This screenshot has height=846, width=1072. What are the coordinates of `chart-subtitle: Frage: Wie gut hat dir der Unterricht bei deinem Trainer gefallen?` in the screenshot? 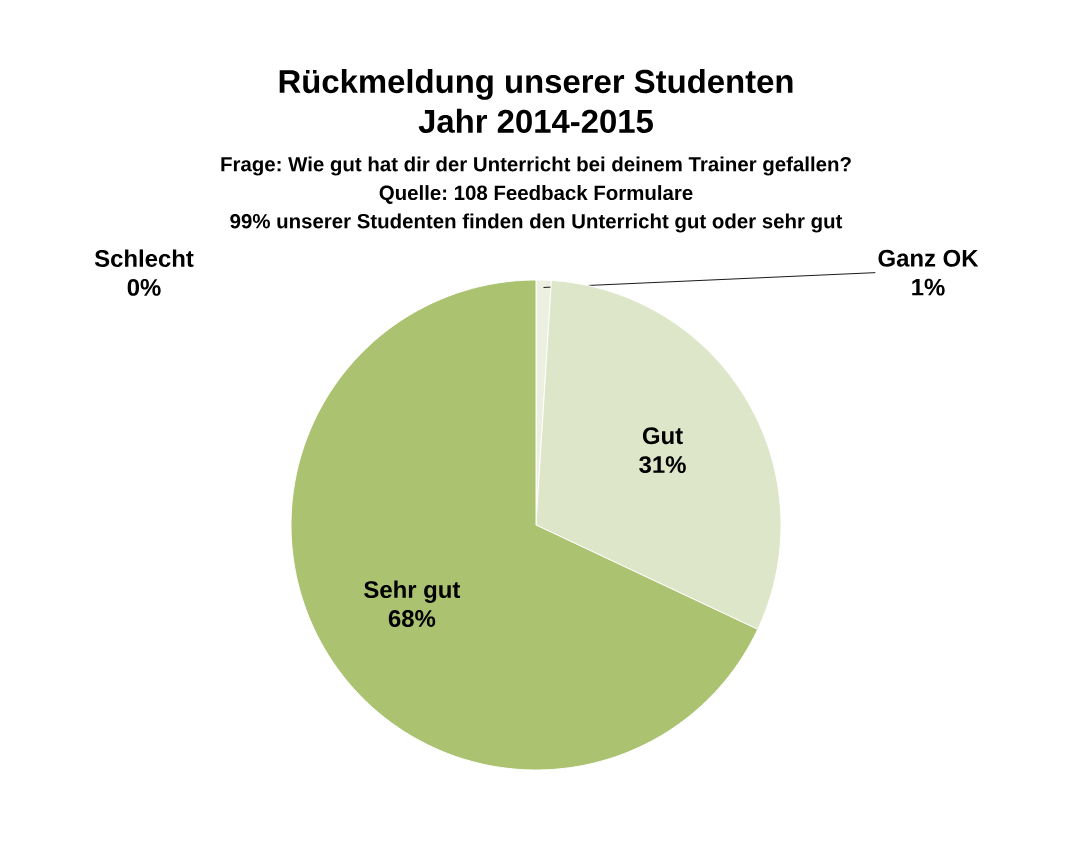 It's located at (536, 166).